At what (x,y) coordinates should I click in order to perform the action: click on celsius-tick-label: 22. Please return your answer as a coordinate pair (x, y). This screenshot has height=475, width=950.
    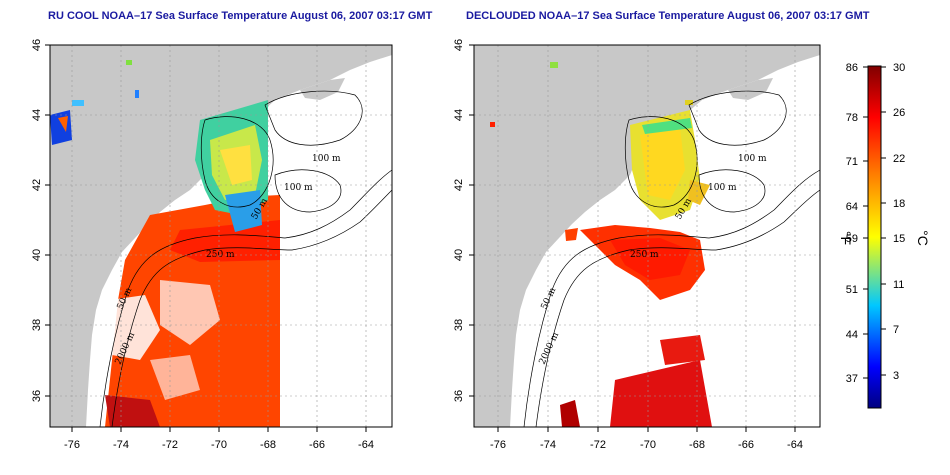
    Looking at the image, I should click on (899, 159).